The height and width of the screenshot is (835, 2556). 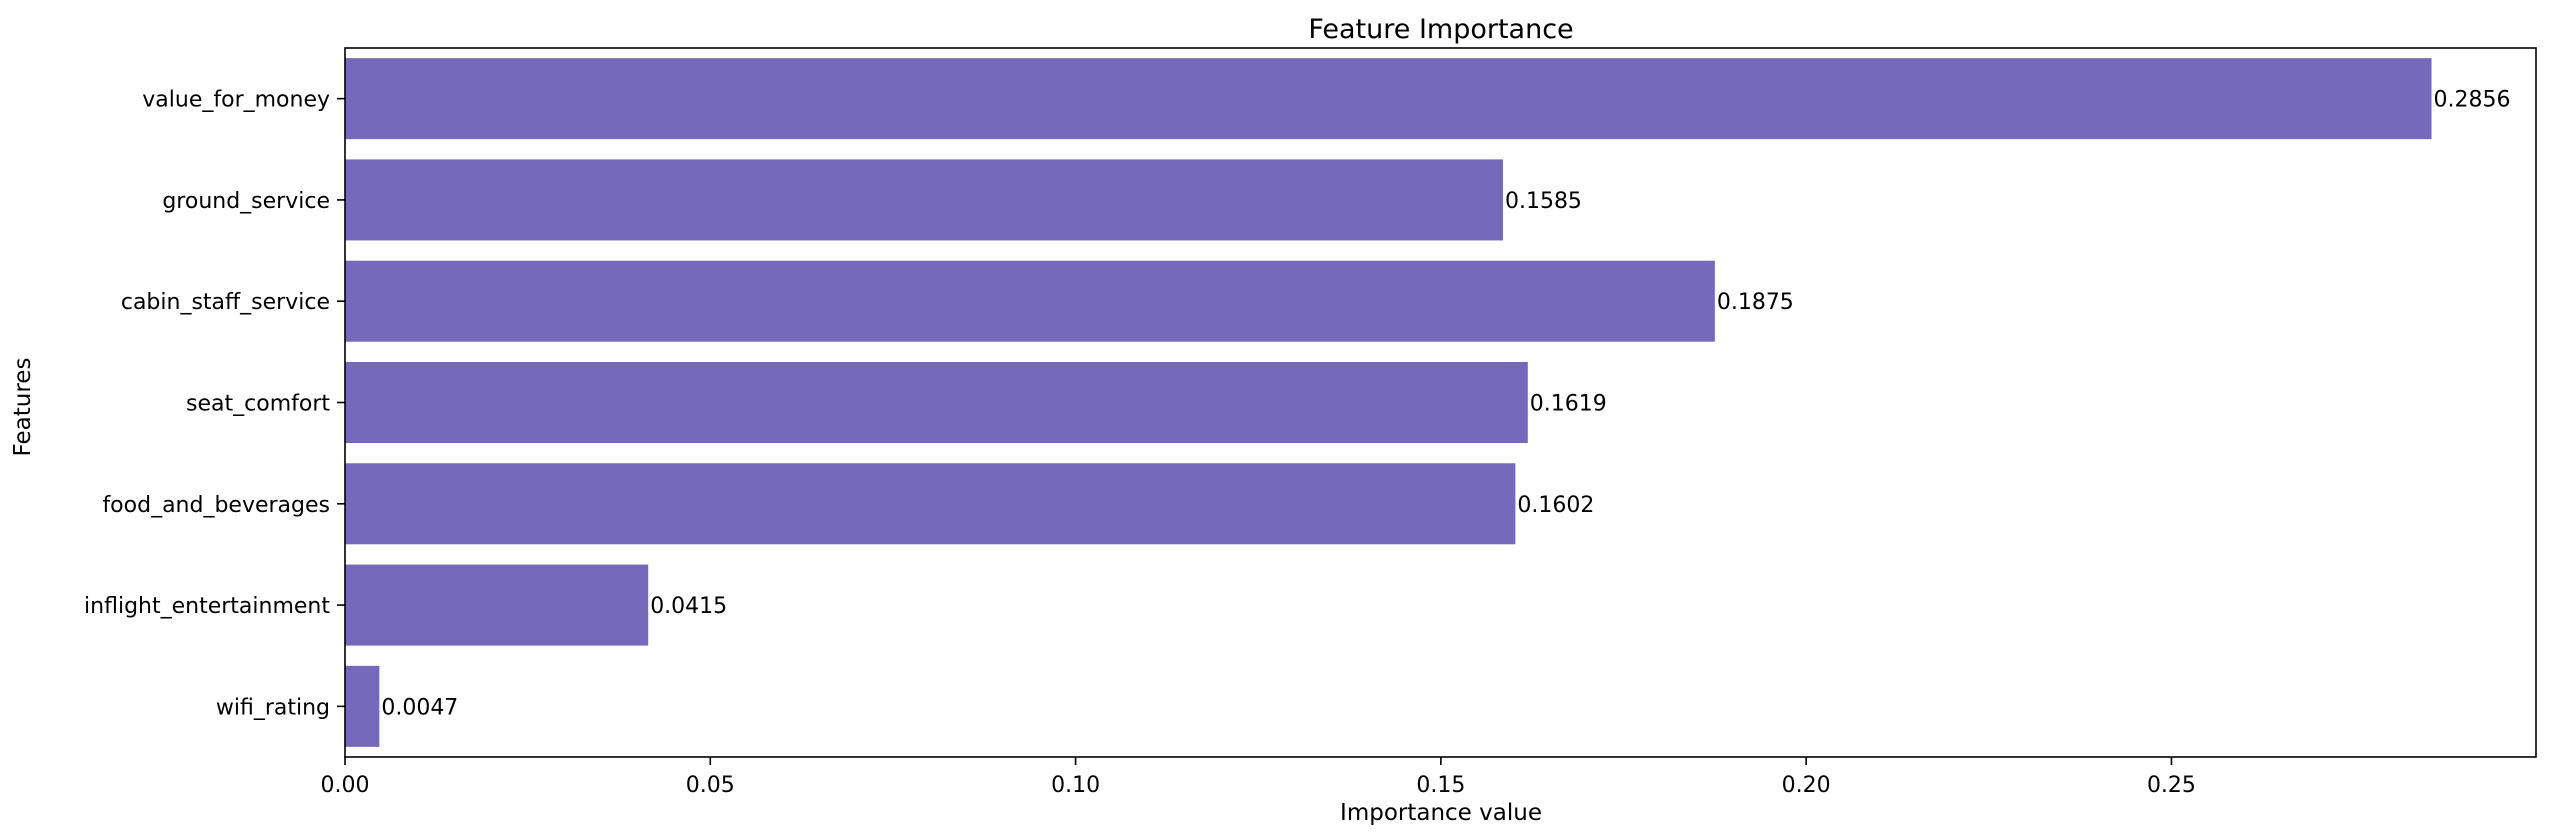 I want to click on chart-title: Feature Importance, so click(x=1440, y=29).